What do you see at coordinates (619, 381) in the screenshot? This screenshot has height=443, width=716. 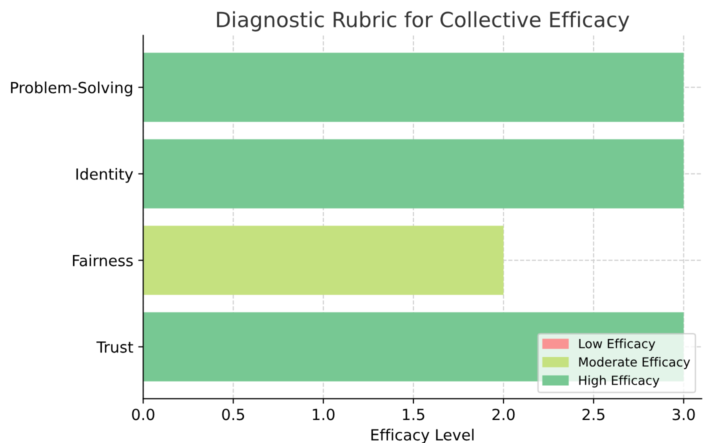 I see `legend-label: High Efficacy` at bounding box center [619, 381].